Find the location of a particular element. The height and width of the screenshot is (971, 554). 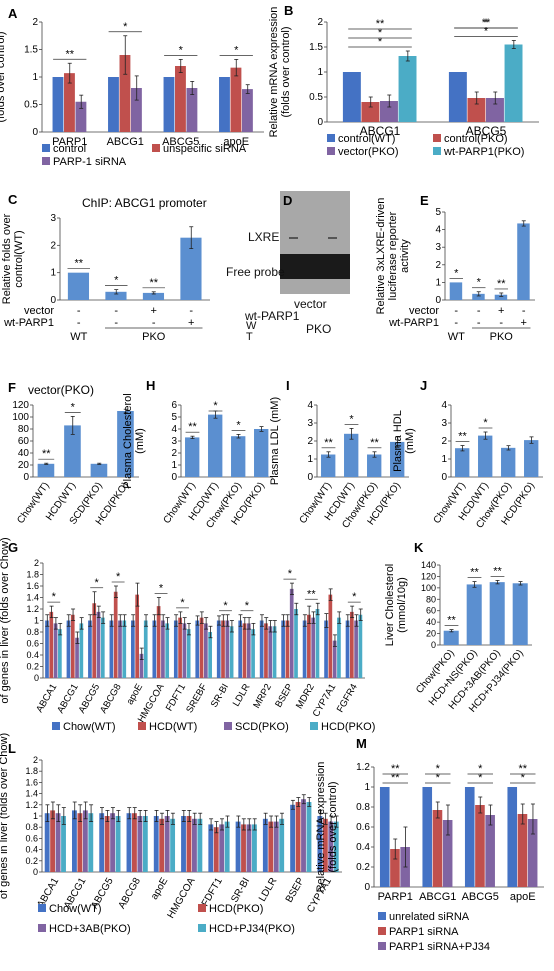

y-tick-label: 6 is located at coordinates (174, 405).